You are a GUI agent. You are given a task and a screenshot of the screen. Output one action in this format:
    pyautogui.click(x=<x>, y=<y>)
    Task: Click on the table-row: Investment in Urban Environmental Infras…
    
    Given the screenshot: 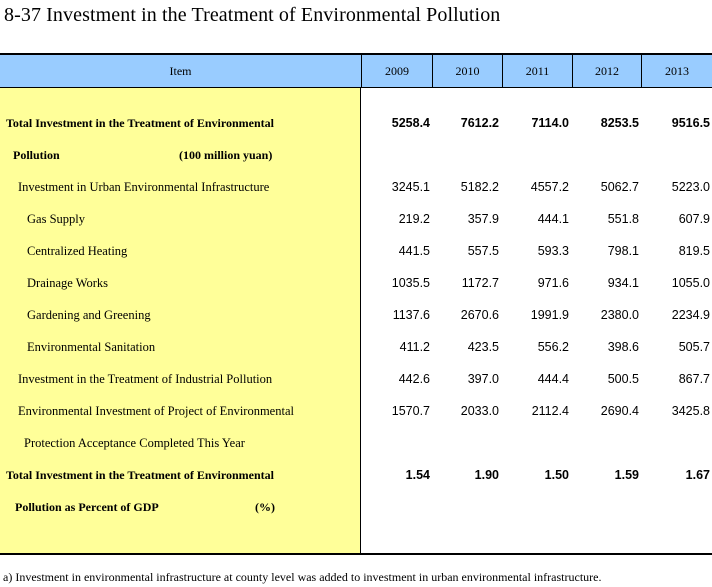 What is the action you would take?
    pyautogui.click(x=356, y=187)
    